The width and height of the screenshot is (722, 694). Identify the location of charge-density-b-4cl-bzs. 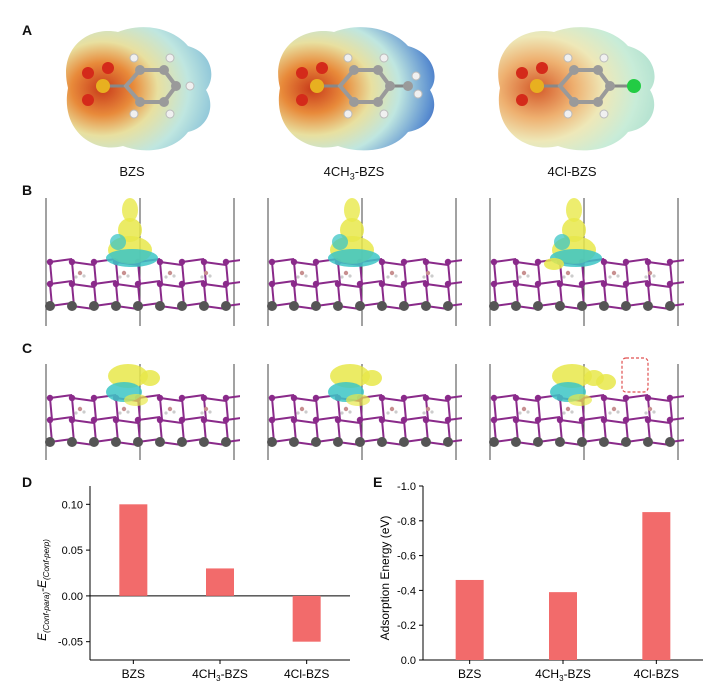
(586, 262).